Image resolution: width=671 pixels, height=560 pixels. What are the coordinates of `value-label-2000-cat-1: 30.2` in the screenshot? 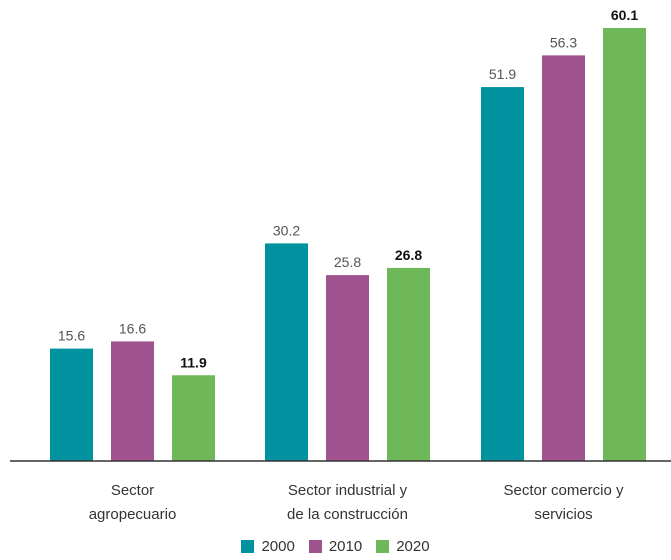 It's located at (286, 230).